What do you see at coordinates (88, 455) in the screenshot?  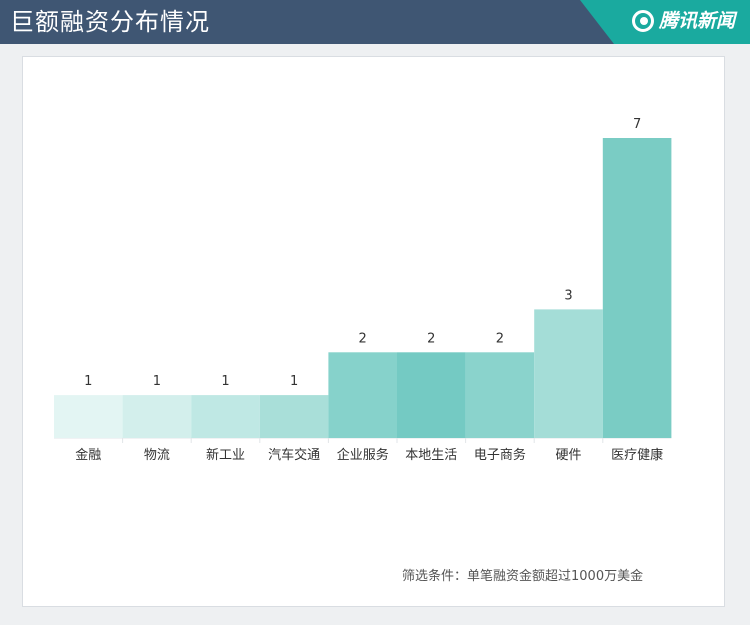 I see `x-tick-label: 金融` at bounding box center [88, 455].